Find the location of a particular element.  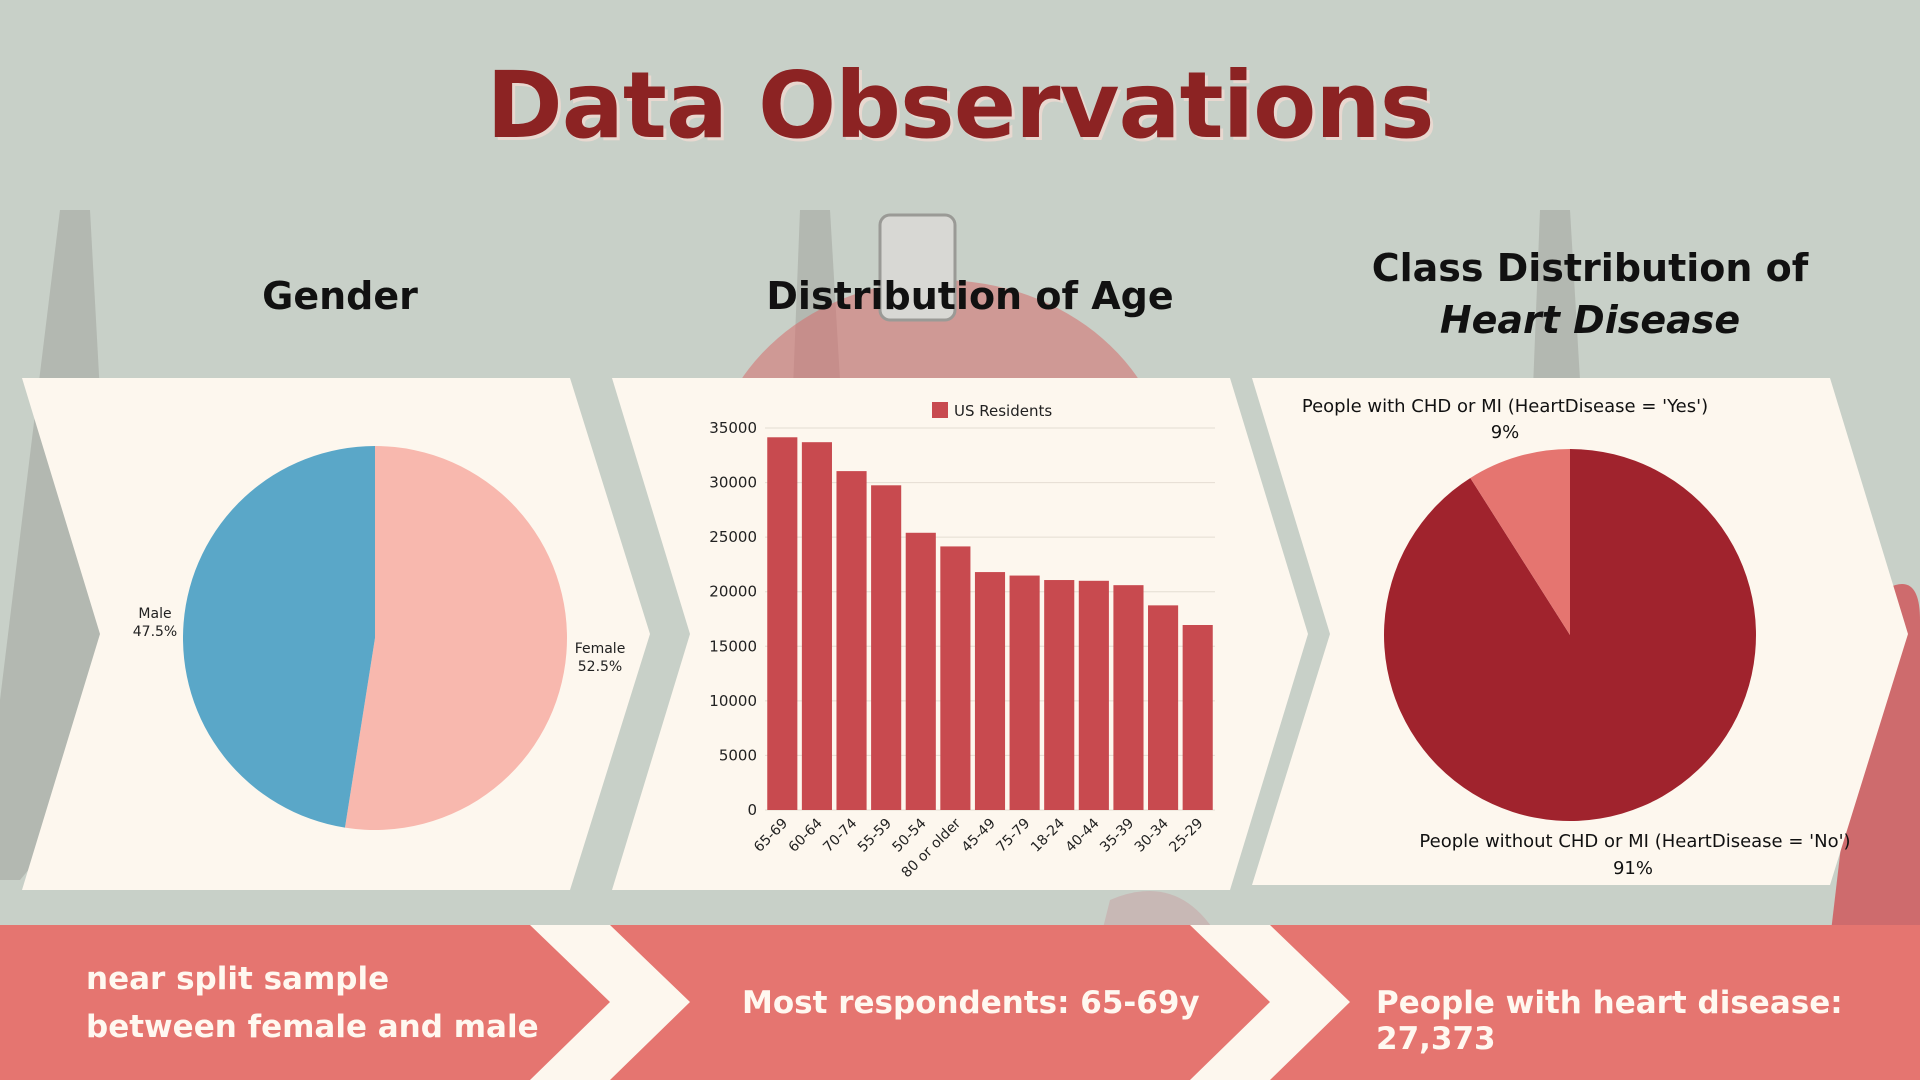

legend-label: US Residents is located at coordinates (1003, 411).